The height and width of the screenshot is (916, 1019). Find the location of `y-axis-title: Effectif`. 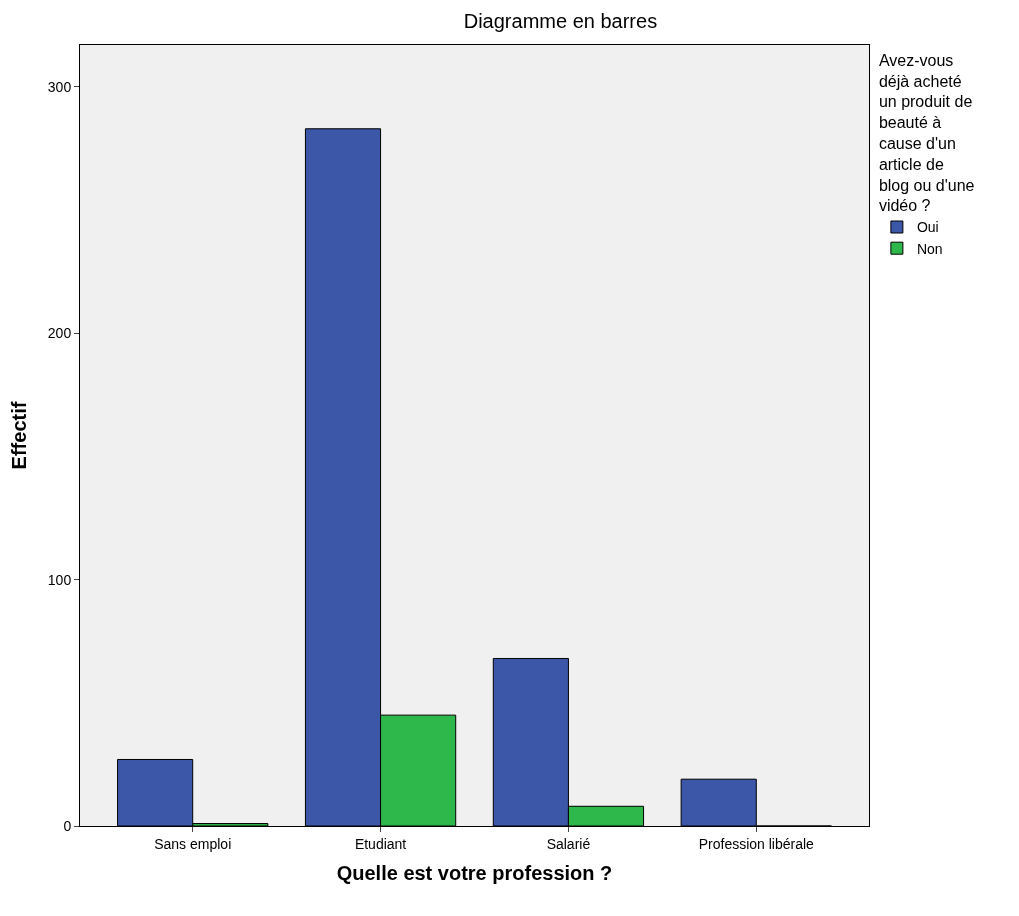

y-axis-title: Effectif is located at coordinates (19, 435).